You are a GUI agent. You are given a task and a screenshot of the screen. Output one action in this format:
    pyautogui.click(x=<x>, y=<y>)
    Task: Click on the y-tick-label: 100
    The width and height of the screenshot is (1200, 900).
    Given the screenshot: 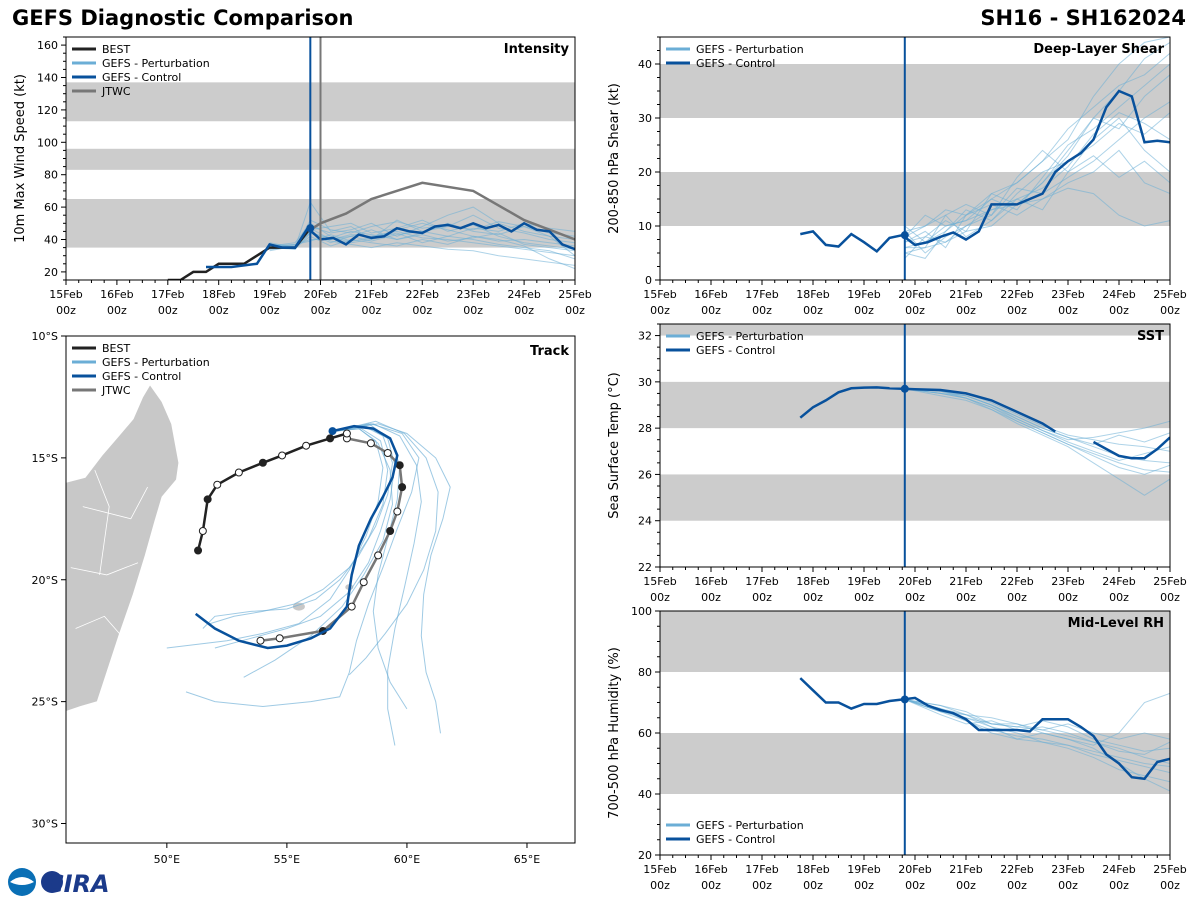 What is the action you would take?
    pyautogui.click(x=641, y=611)
    